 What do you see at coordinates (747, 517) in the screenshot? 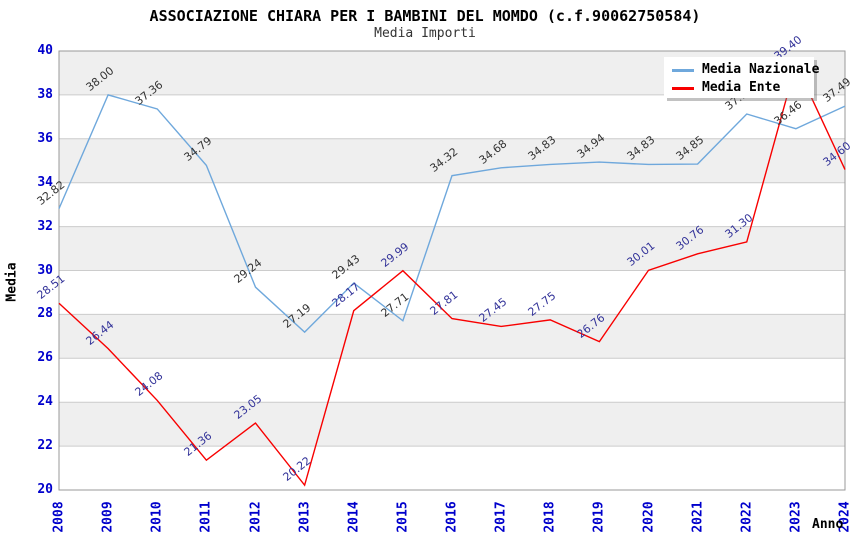
I see `x-tick-label: 2022` at bounding box center [747, 517].